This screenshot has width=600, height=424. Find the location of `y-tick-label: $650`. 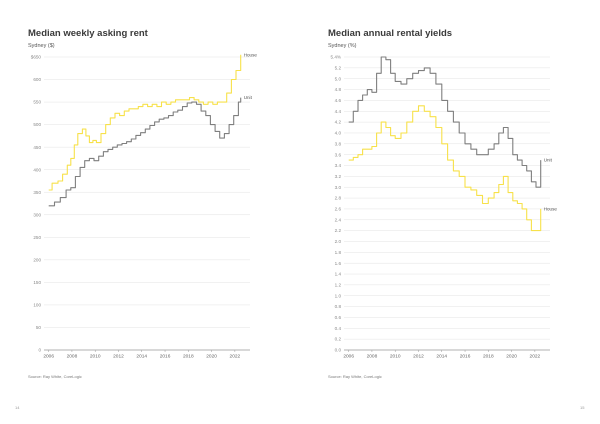

y-tick-label: $650 is located at coordinates (36, 57).